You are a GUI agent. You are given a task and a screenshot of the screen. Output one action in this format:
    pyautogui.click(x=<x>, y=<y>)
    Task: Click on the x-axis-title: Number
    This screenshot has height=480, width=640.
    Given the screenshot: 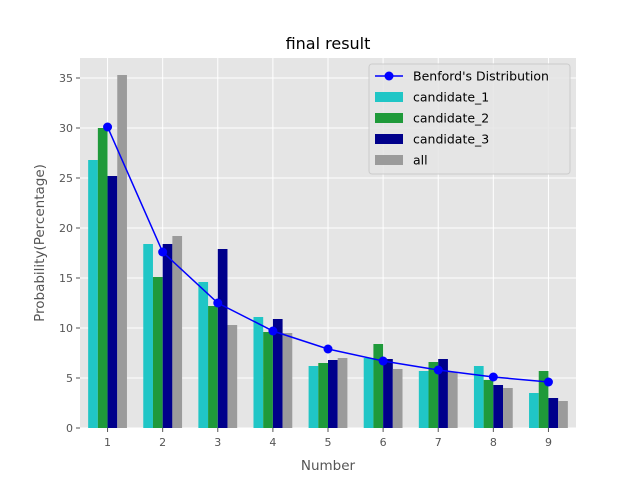 What is the action you would take?
    pyautogui.click(x=328, y=466)
    